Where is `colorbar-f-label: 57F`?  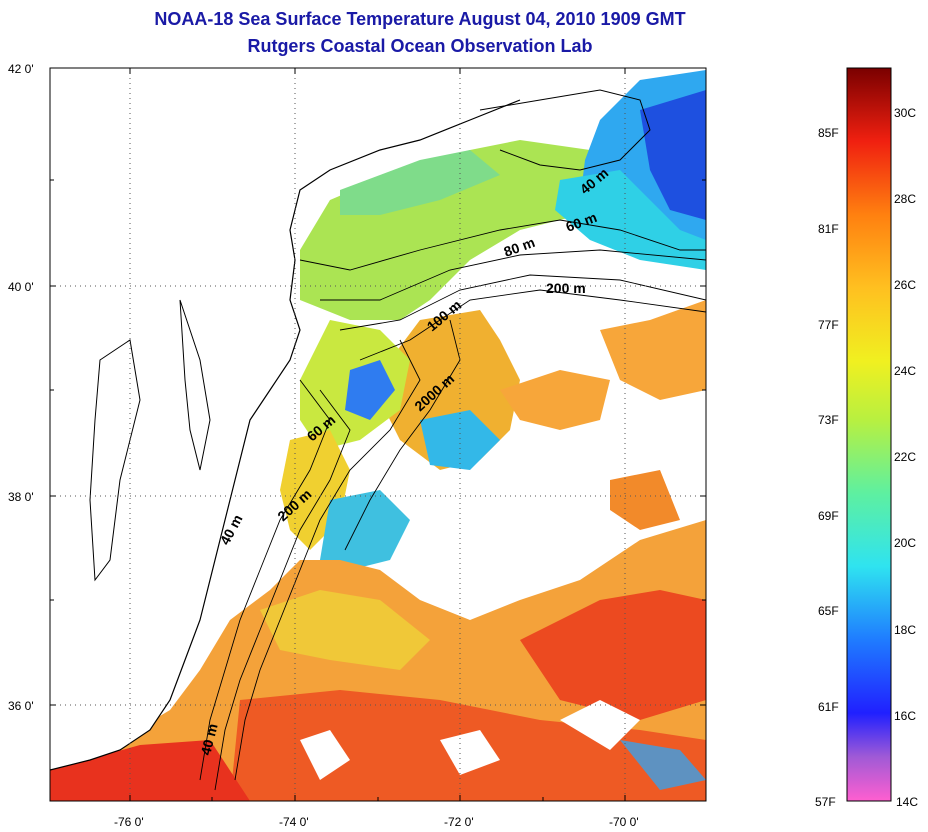
colorbar-f-label: 57F is located at coordinates (825, 802).